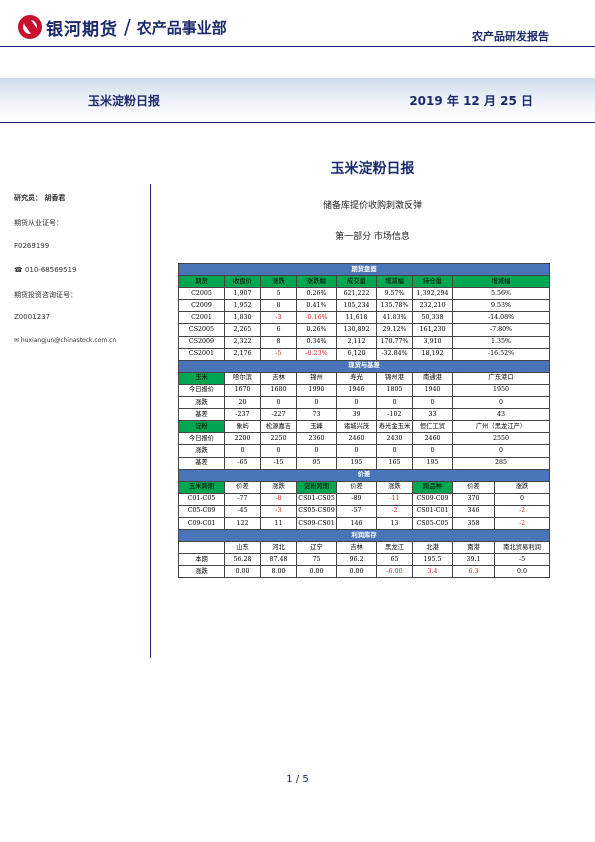  Describe the element at coordinates (432, 511) in the screenshot. I see `table-cell: CS01-C01` at that location.